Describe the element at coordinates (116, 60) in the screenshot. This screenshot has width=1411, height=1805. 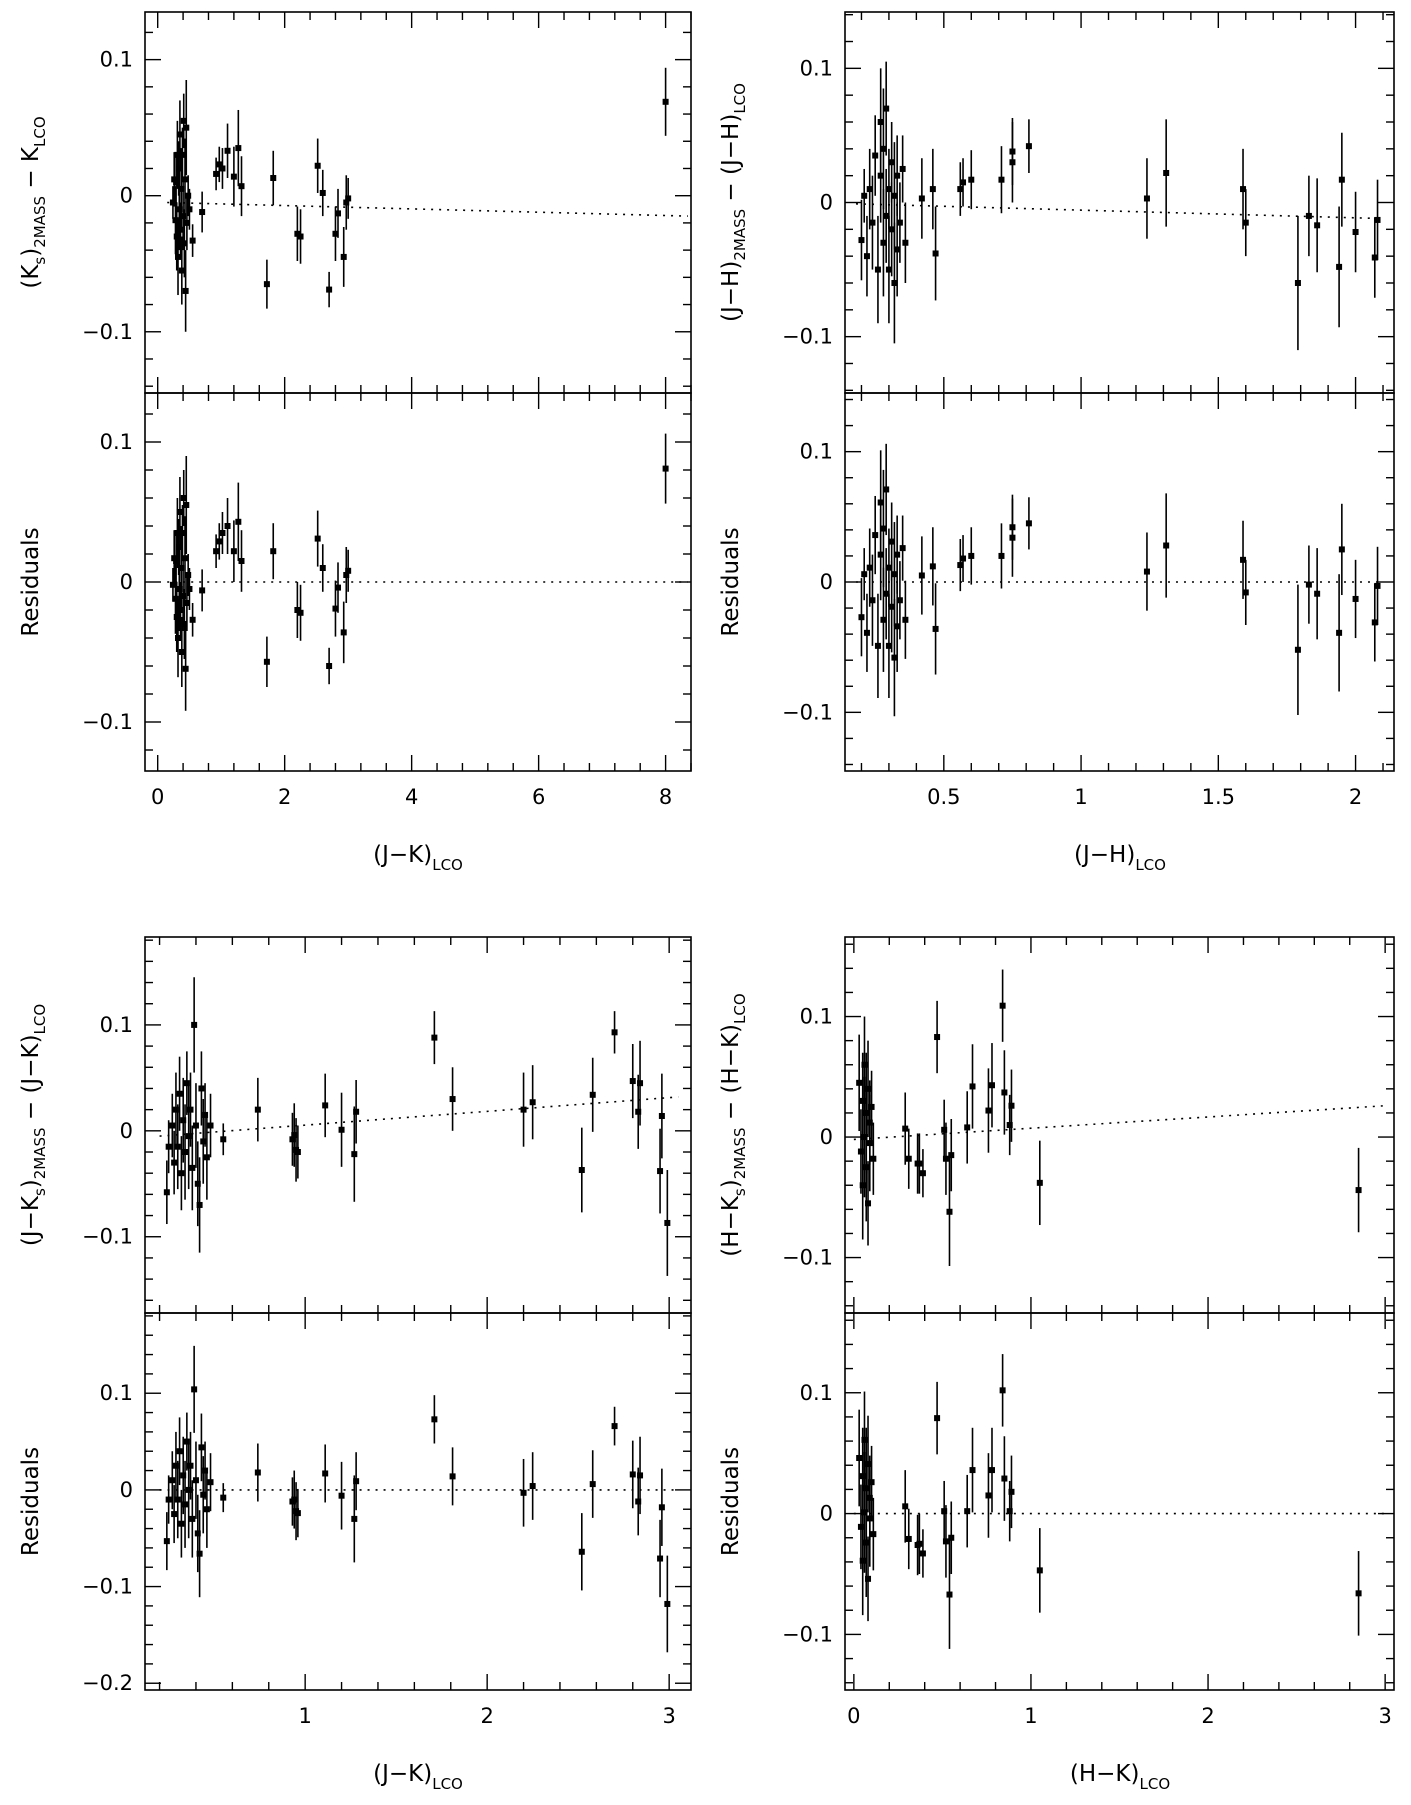
I see `y-tick-label: 0.1` at that location.